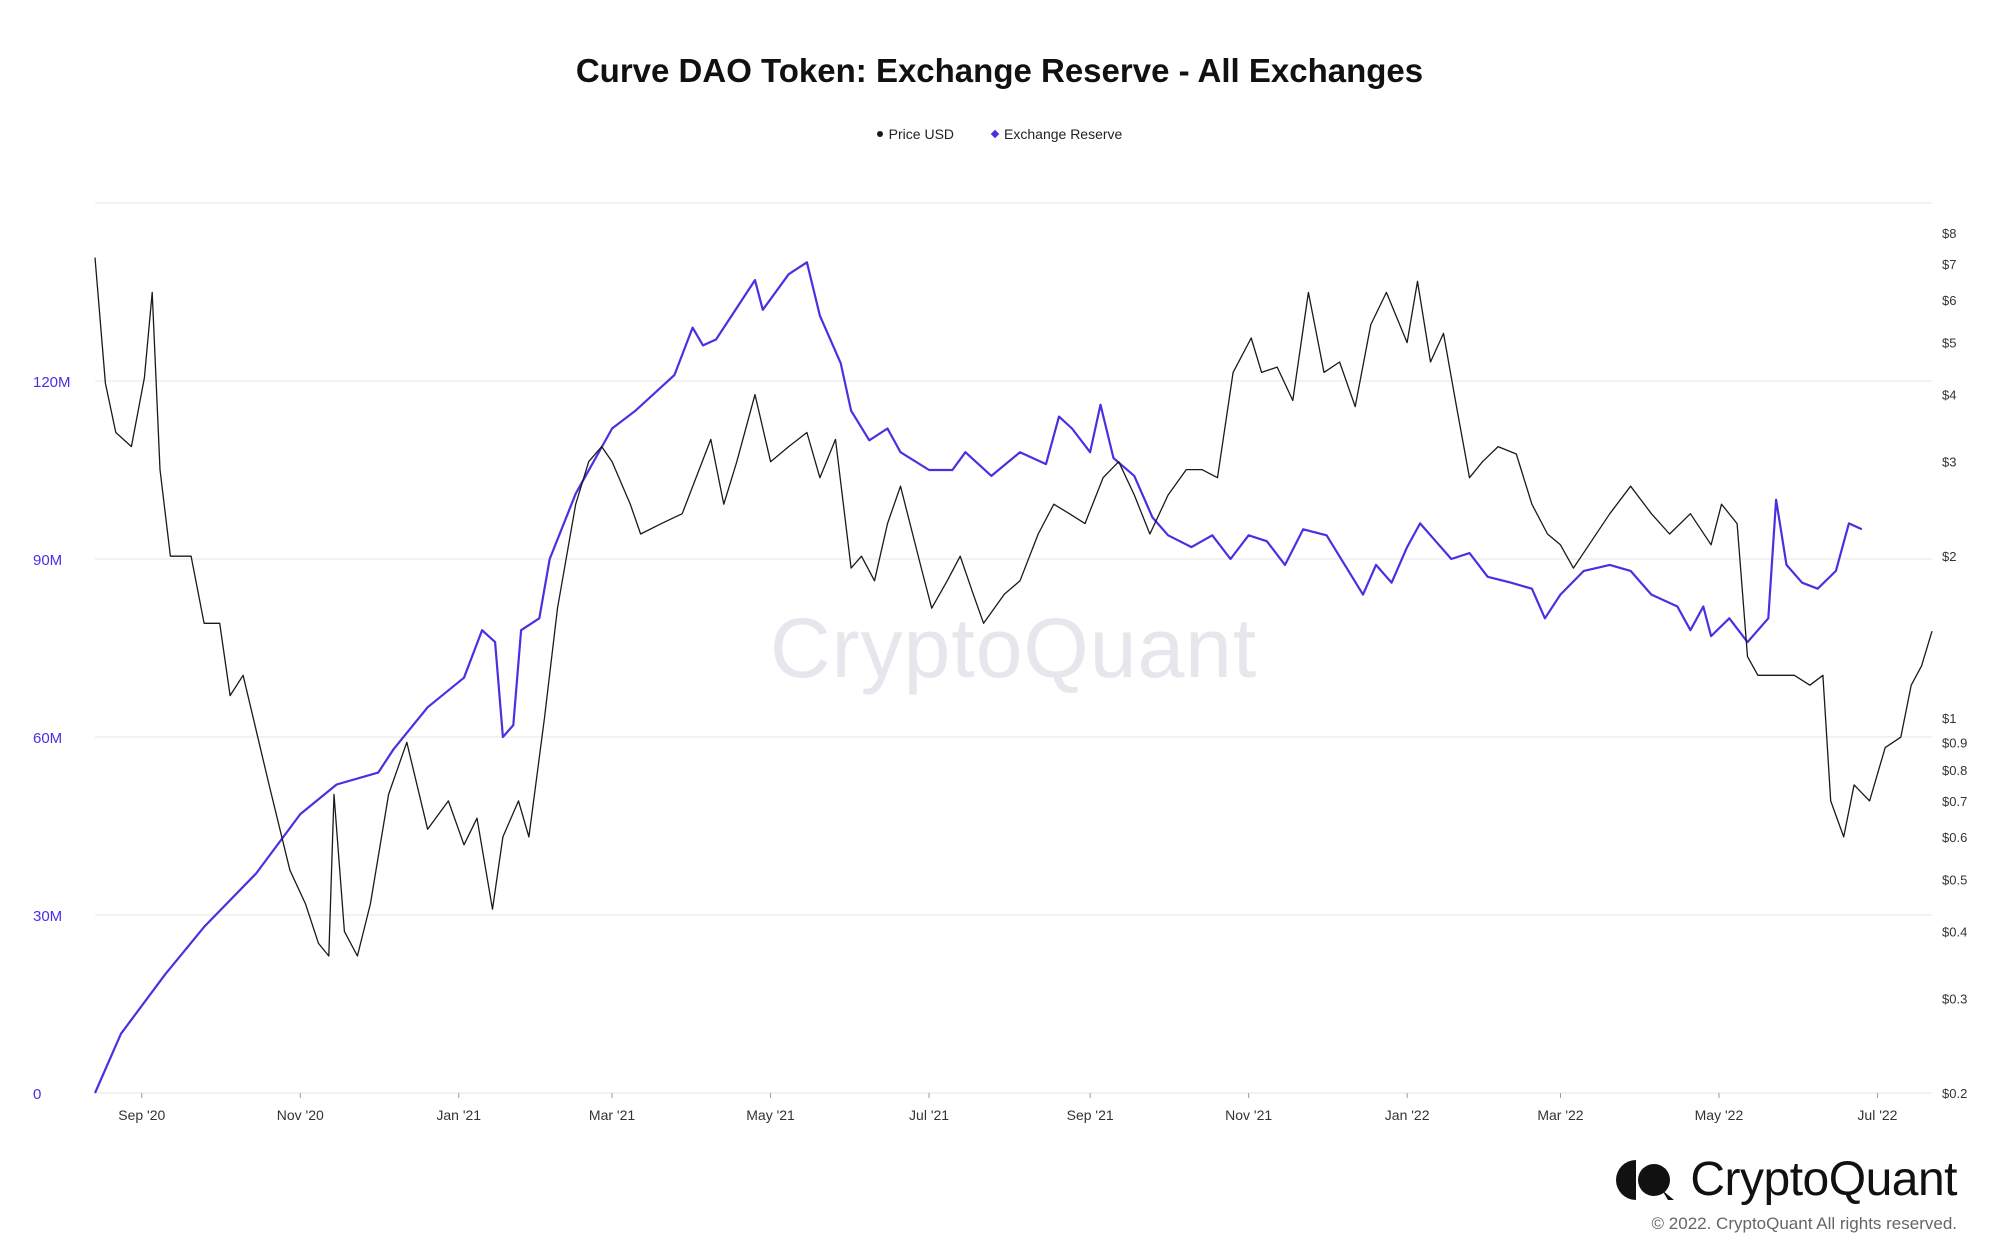  What do you see at coordinates (1719, 1115) in the screenshot?
I see `x-tick-label: May '22` at bounding box center [1719, 1115].